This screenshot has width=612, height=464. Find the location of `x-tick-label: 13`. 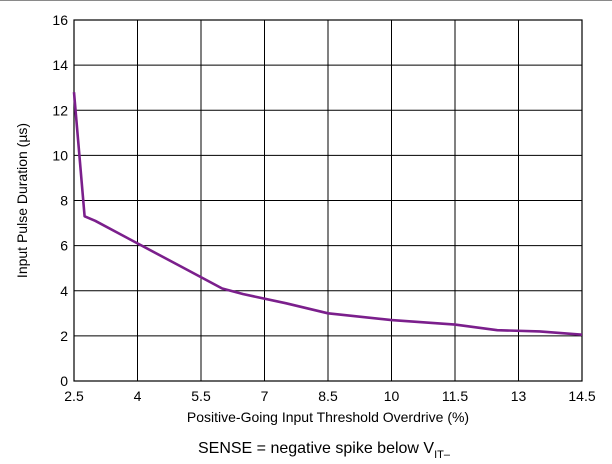

x-tick-label: 13 is located at coordinates (519, 396).